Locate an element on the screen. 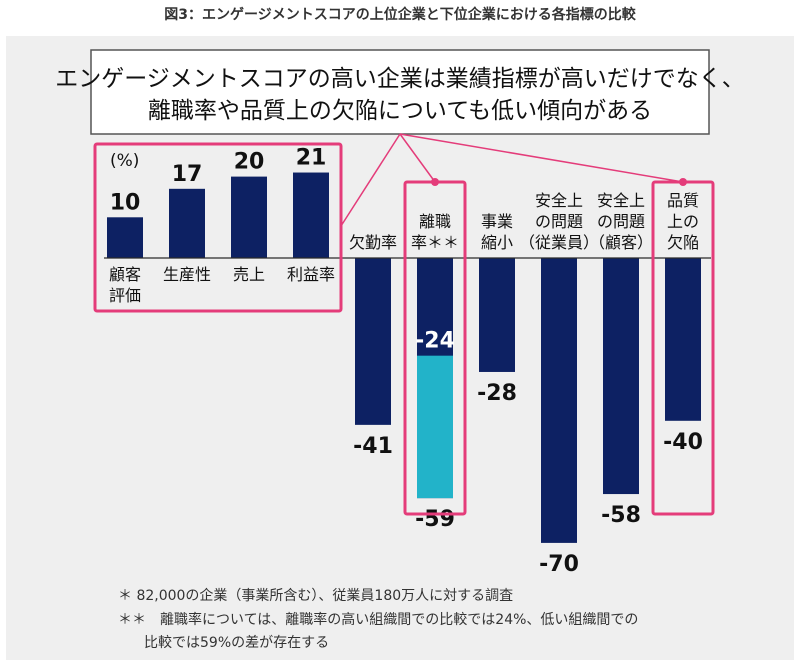  category-label-4-0: 欠勤率 is located at coordinates (373, 242).